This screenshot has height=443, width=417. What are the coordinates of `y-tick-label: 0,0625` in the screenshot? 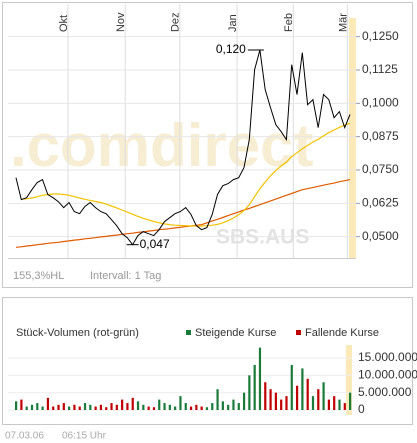 It's located at (380, 203).